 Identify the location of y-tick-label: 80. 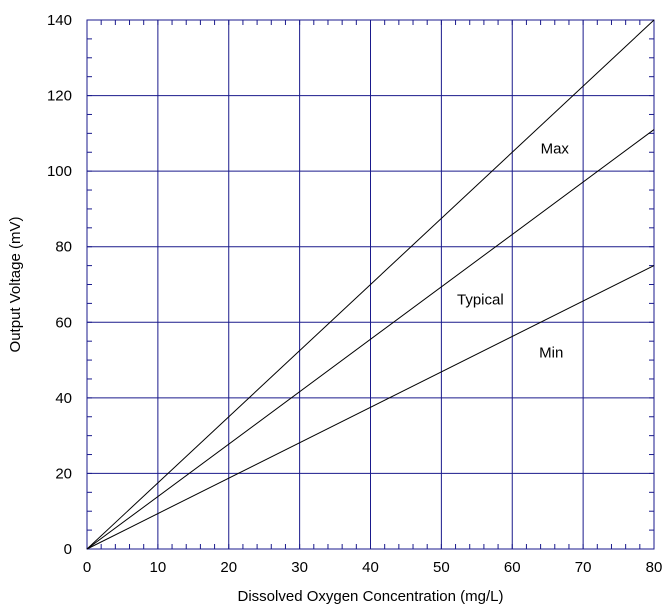
(63, 247).